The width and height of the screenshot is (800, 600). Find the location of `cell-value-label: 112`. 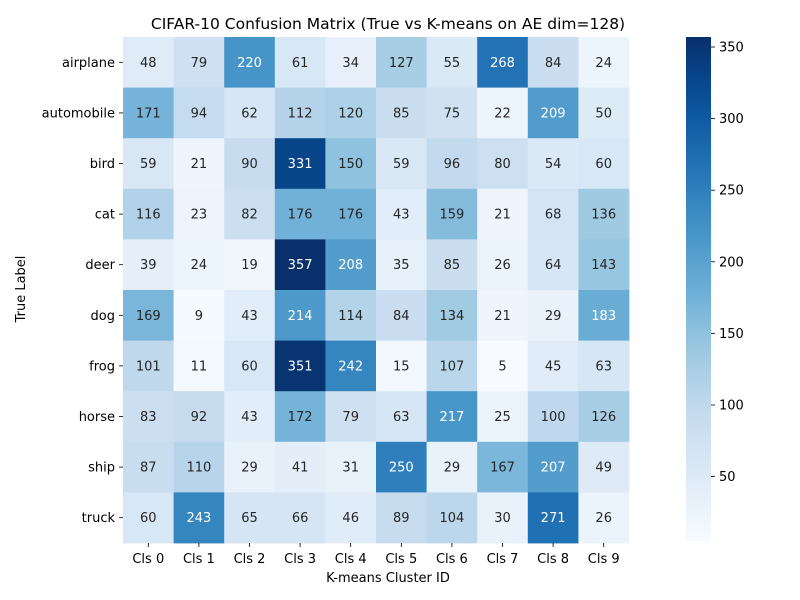

cell-value-label: 112 is located at coordinates (300, 113).